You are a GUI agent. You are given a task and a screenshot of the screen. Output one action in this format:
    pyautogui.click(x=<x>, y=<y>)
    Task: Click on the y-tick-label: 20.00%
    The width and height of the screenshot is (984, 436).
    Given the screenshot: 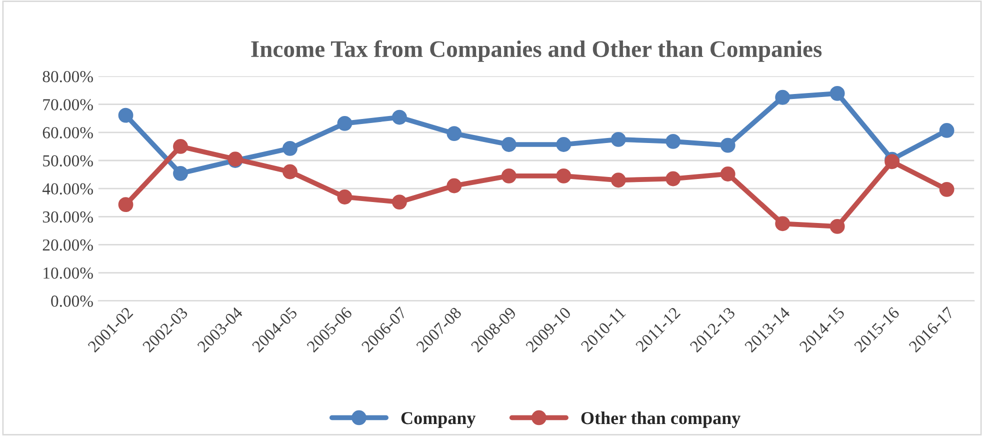 What is the action you would take?
    pyautogui.click(x=67, y=245)
    